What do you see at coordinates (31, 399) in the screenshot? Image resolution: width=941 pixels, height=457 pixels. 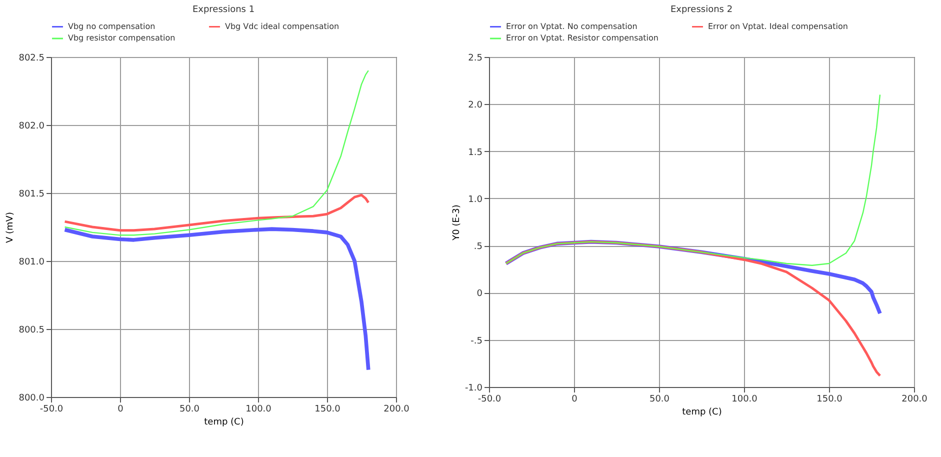 I see `y-tick-label: 800.0` at bounding box center [31, 399].